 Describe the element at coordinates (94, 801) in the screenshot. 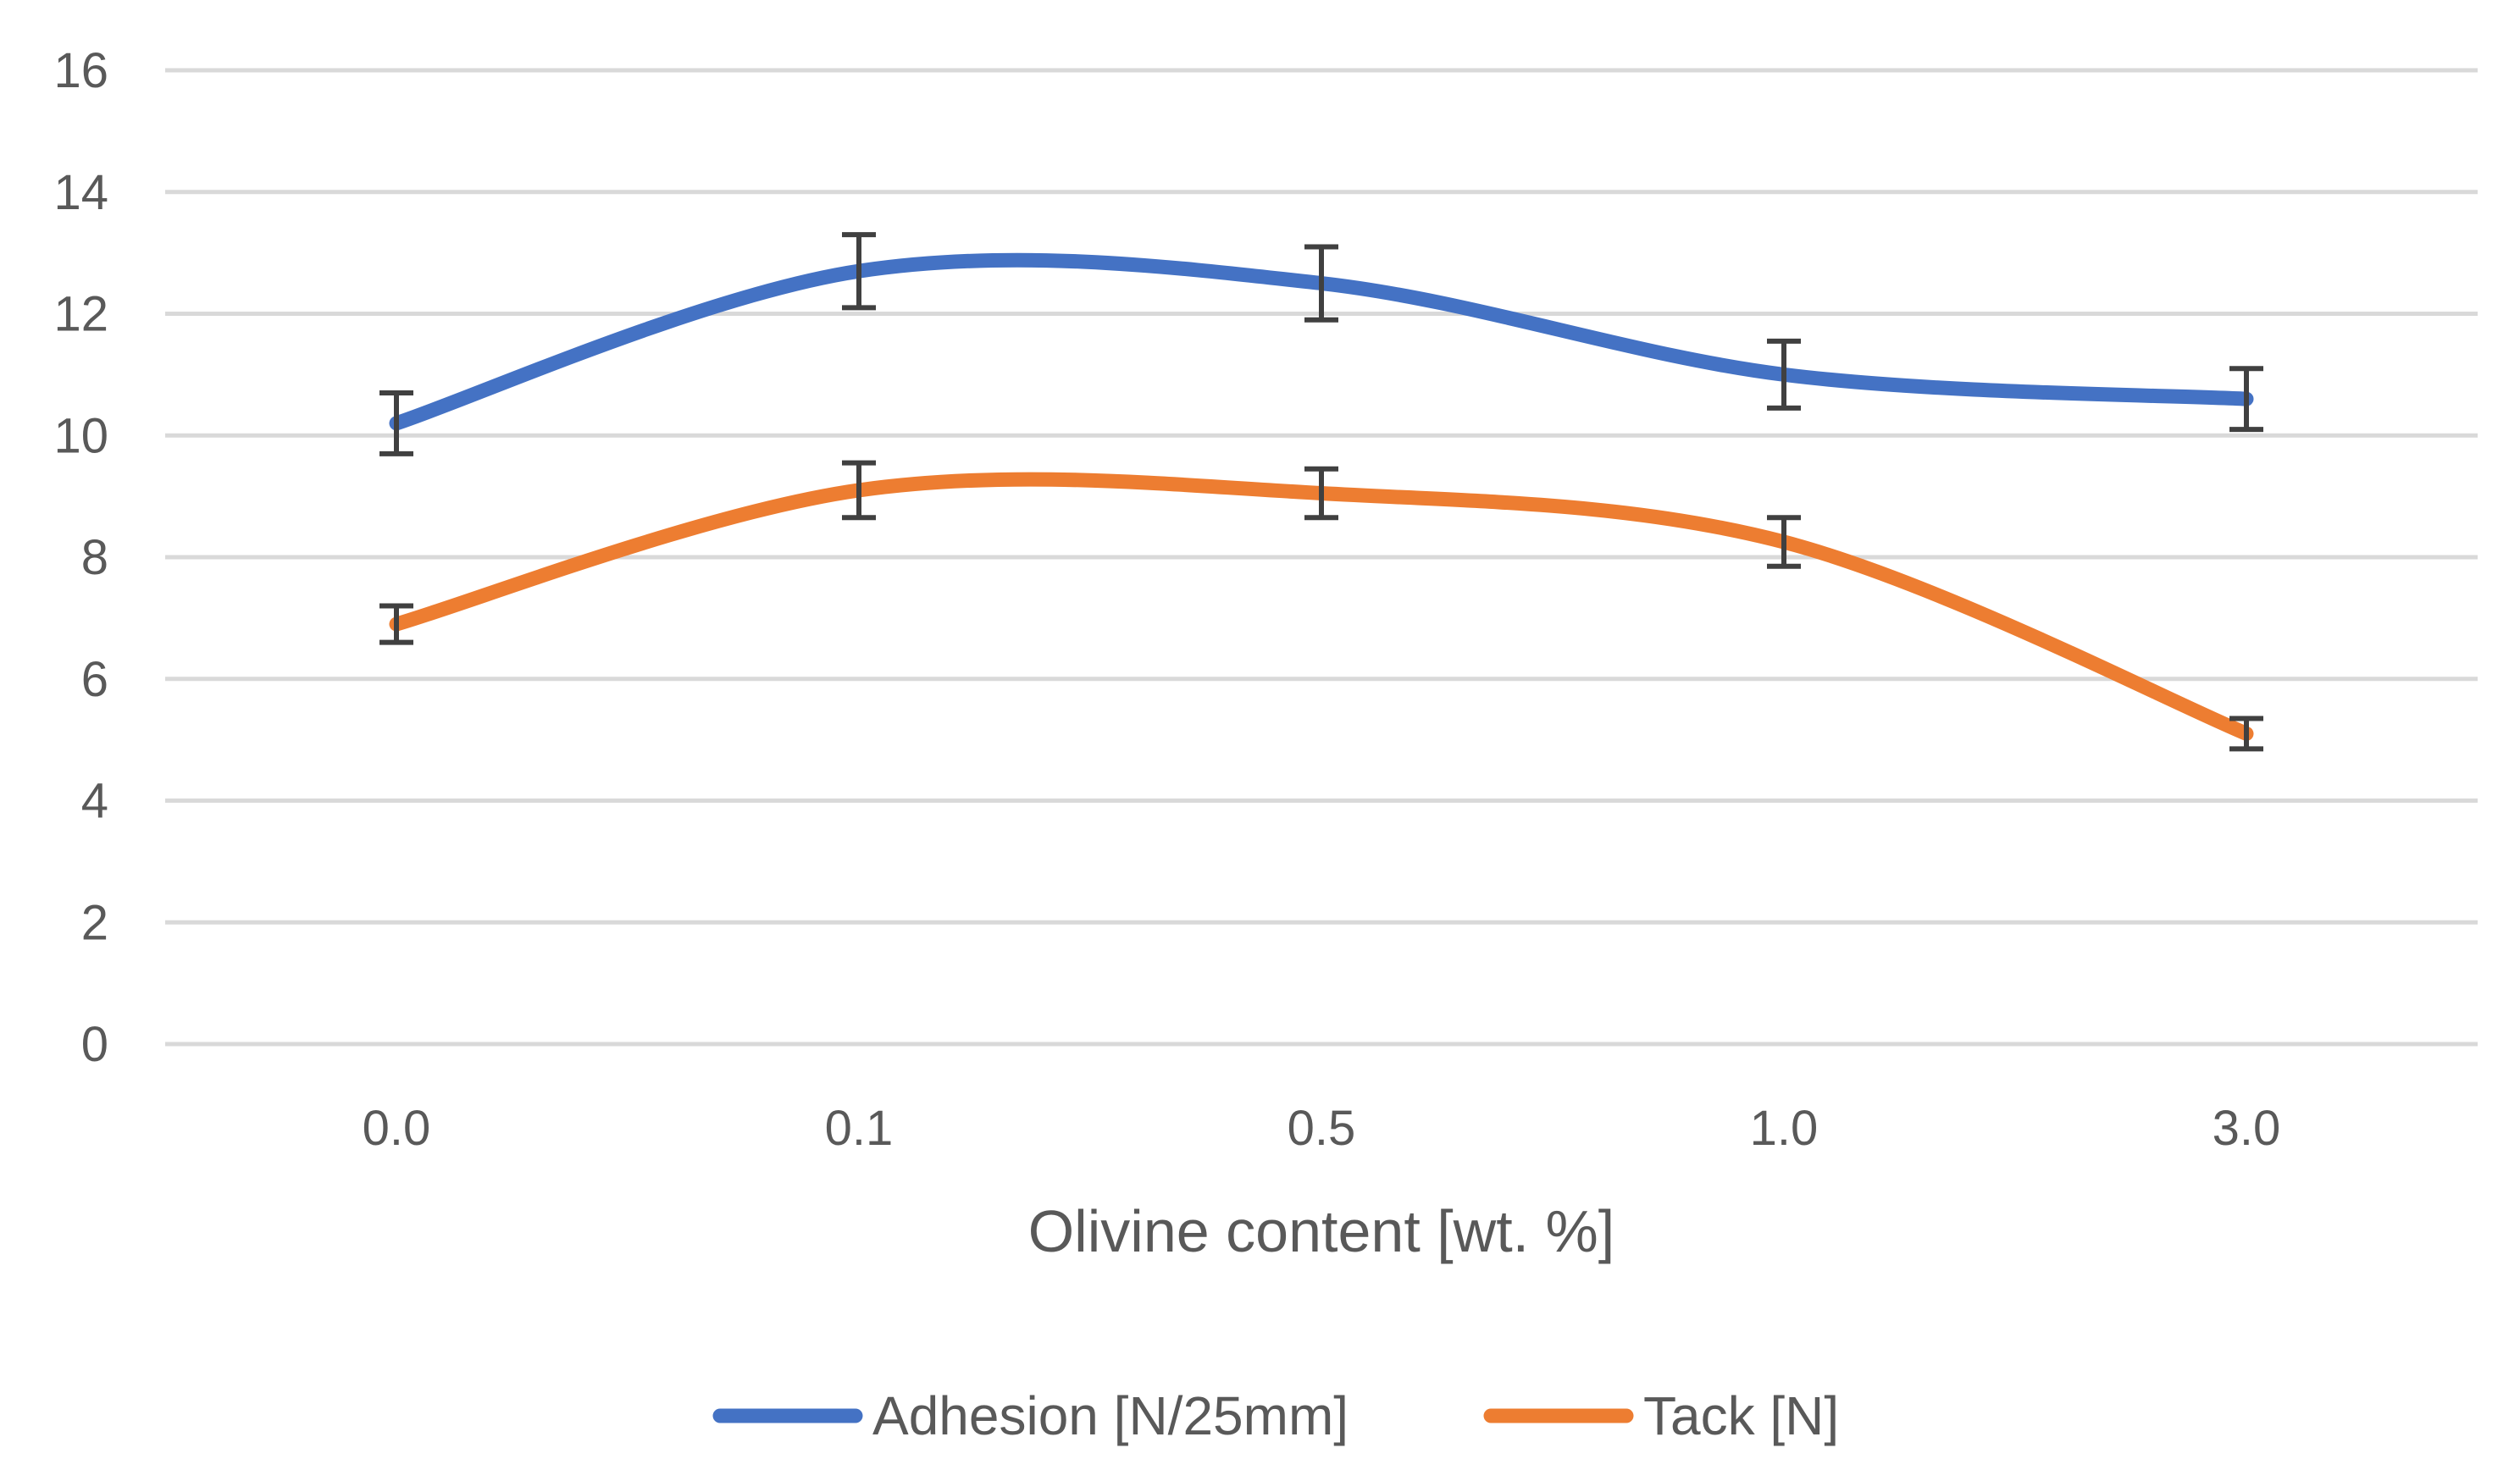

I see `y-tick-label: 4` at that location.